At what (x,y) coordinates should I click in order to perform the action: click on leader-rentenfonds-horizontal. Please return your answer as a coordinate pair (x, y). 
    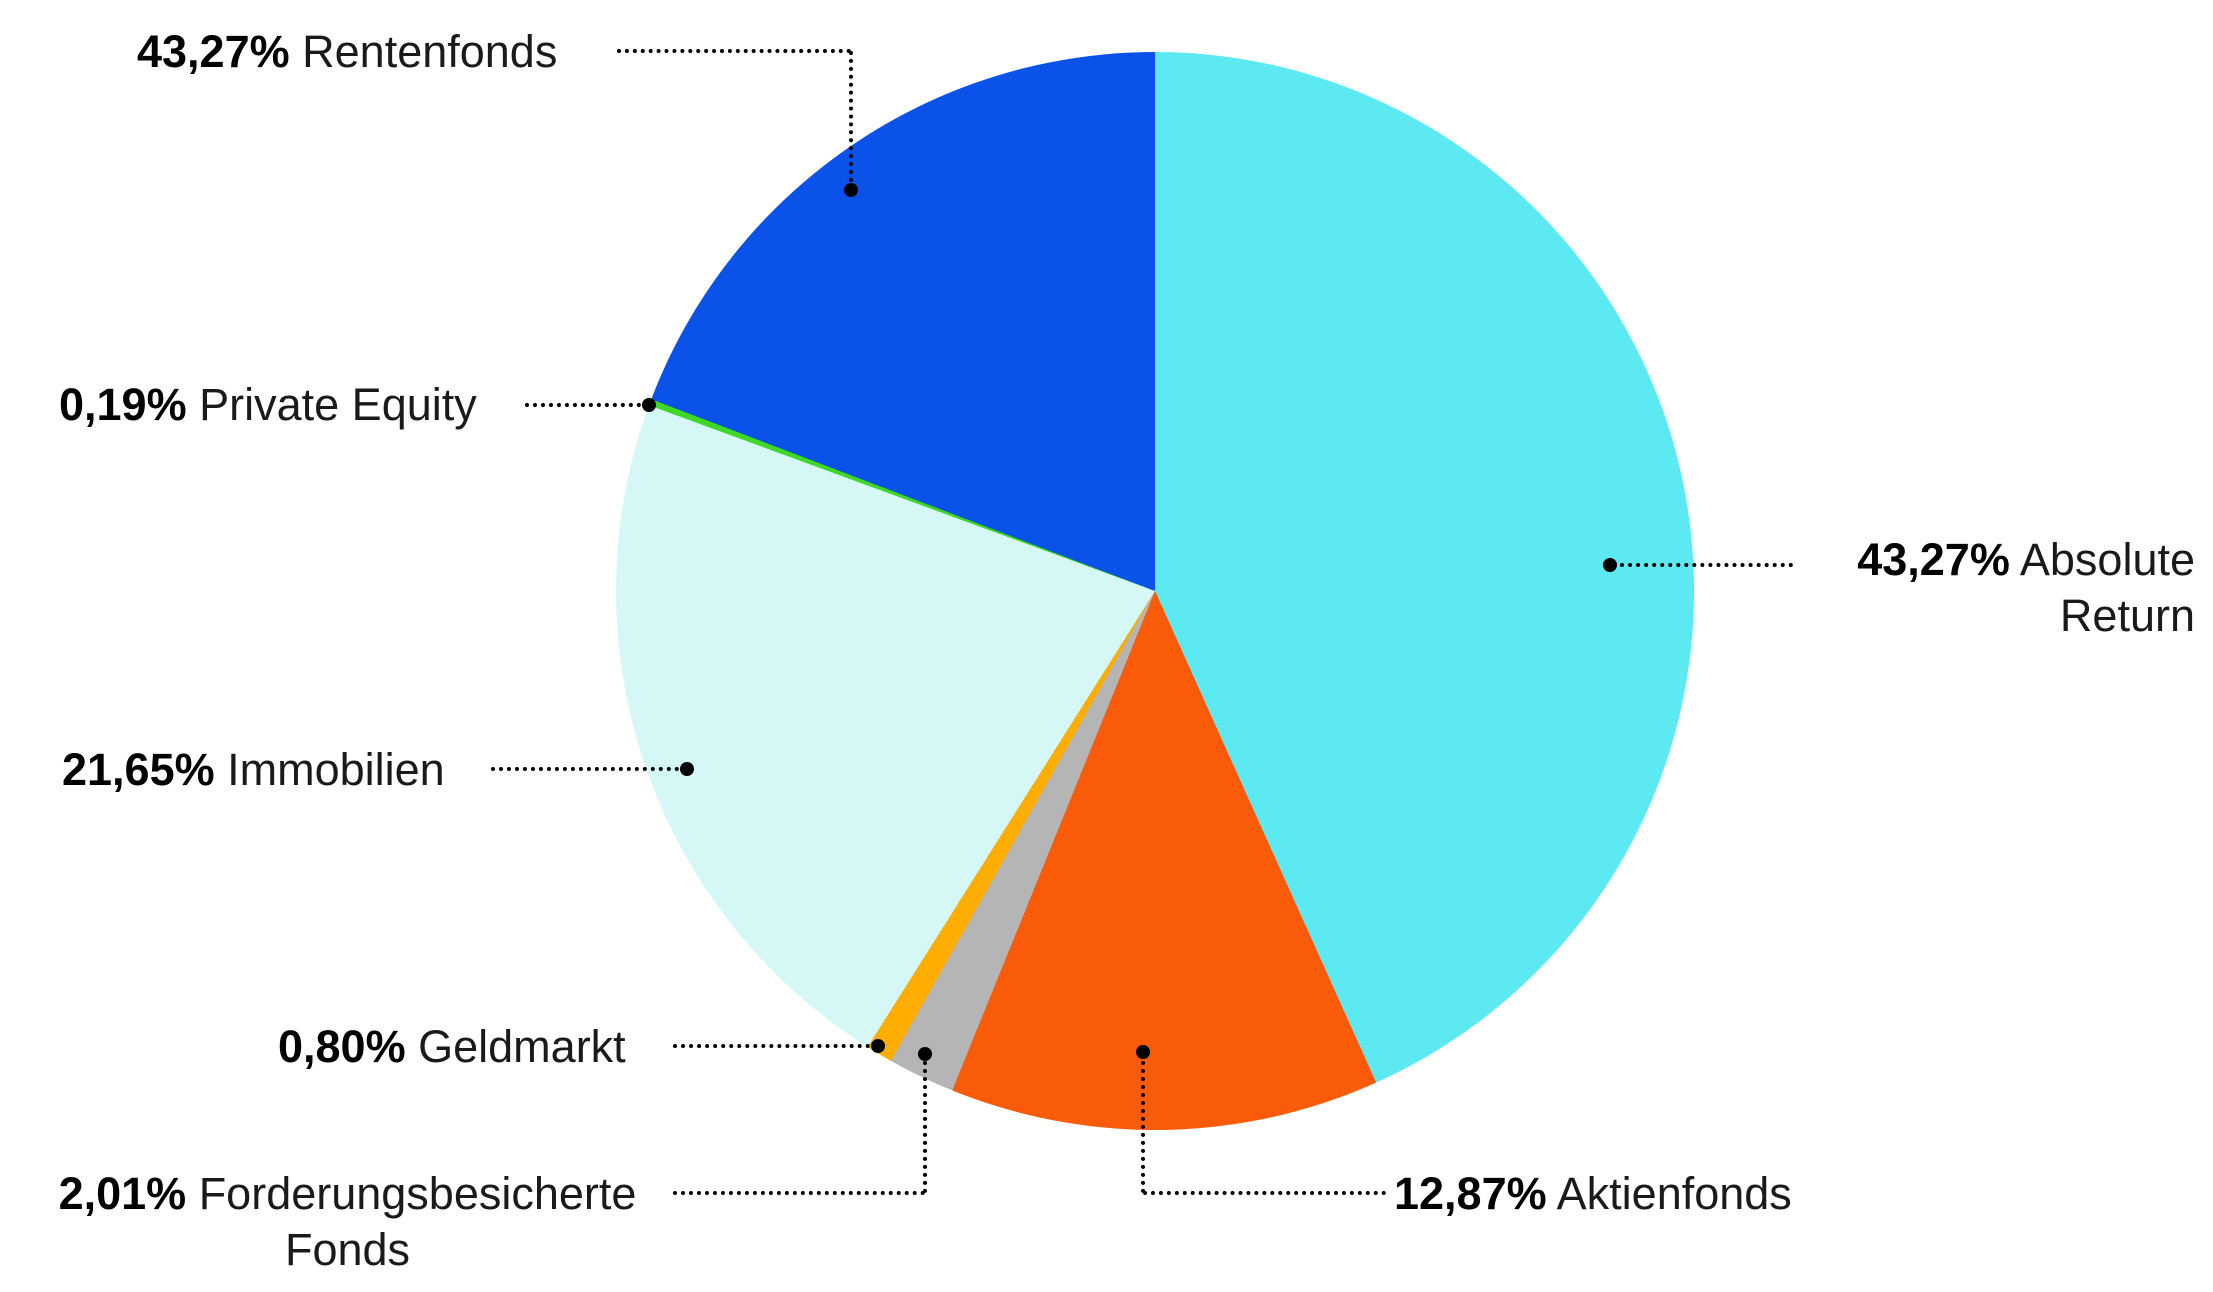
    Looking at the image, I should click on (734, 51).